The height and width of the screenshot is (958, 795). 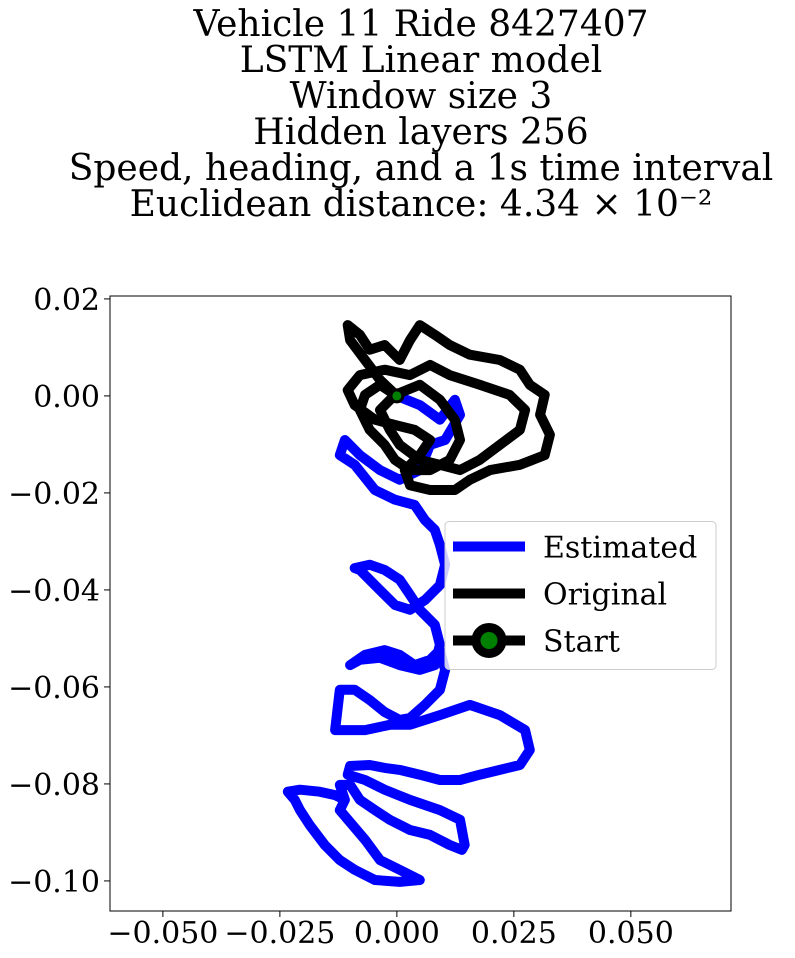 What do you see at coordinates (421, 204) in the screenshot?
I see `chart-title: Euclidean distance: 4.34 × 10⁻²` at bounding box center [421, 204].